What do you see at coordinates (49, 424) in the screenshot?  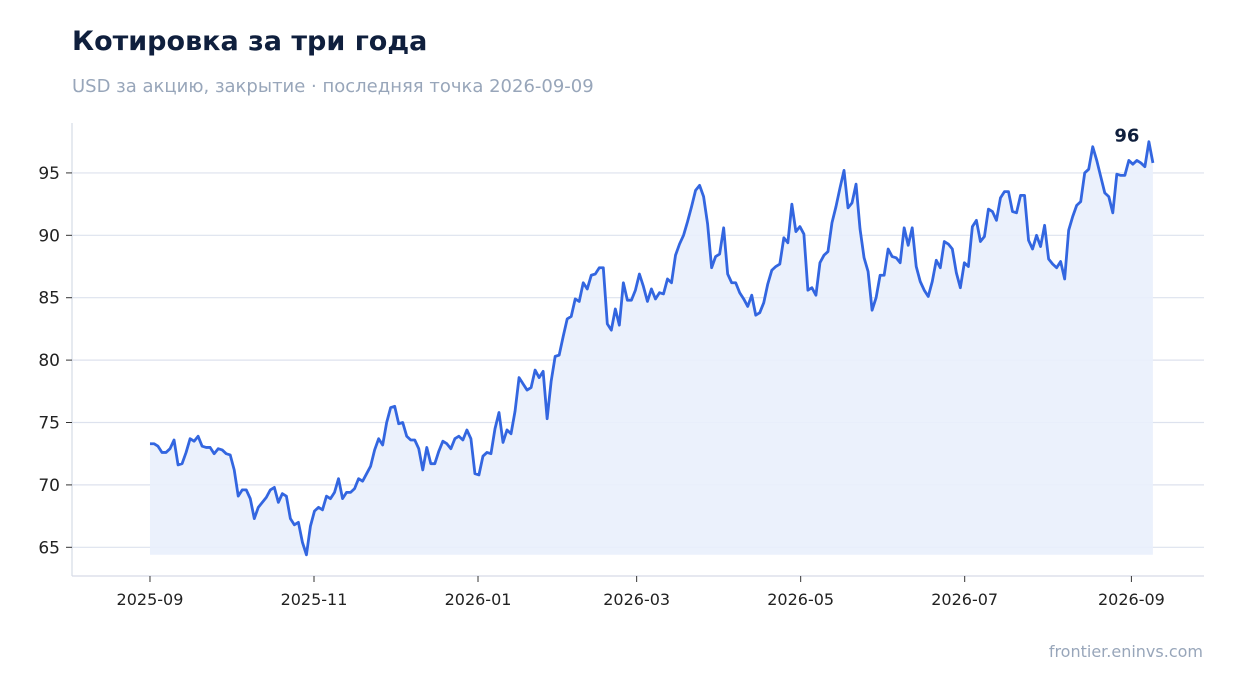 I see `y-tick-label: 75` at bounding box center [49, 424].